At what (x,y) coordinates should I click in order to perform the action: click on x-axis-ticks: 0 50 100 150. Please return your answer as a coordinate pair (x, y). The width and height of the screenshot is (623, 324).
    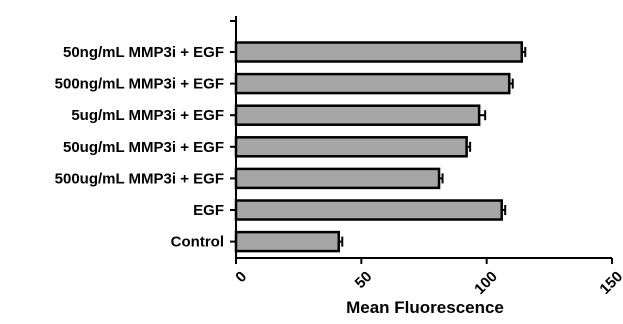
    Looking at the image, I should click on (427, 278).